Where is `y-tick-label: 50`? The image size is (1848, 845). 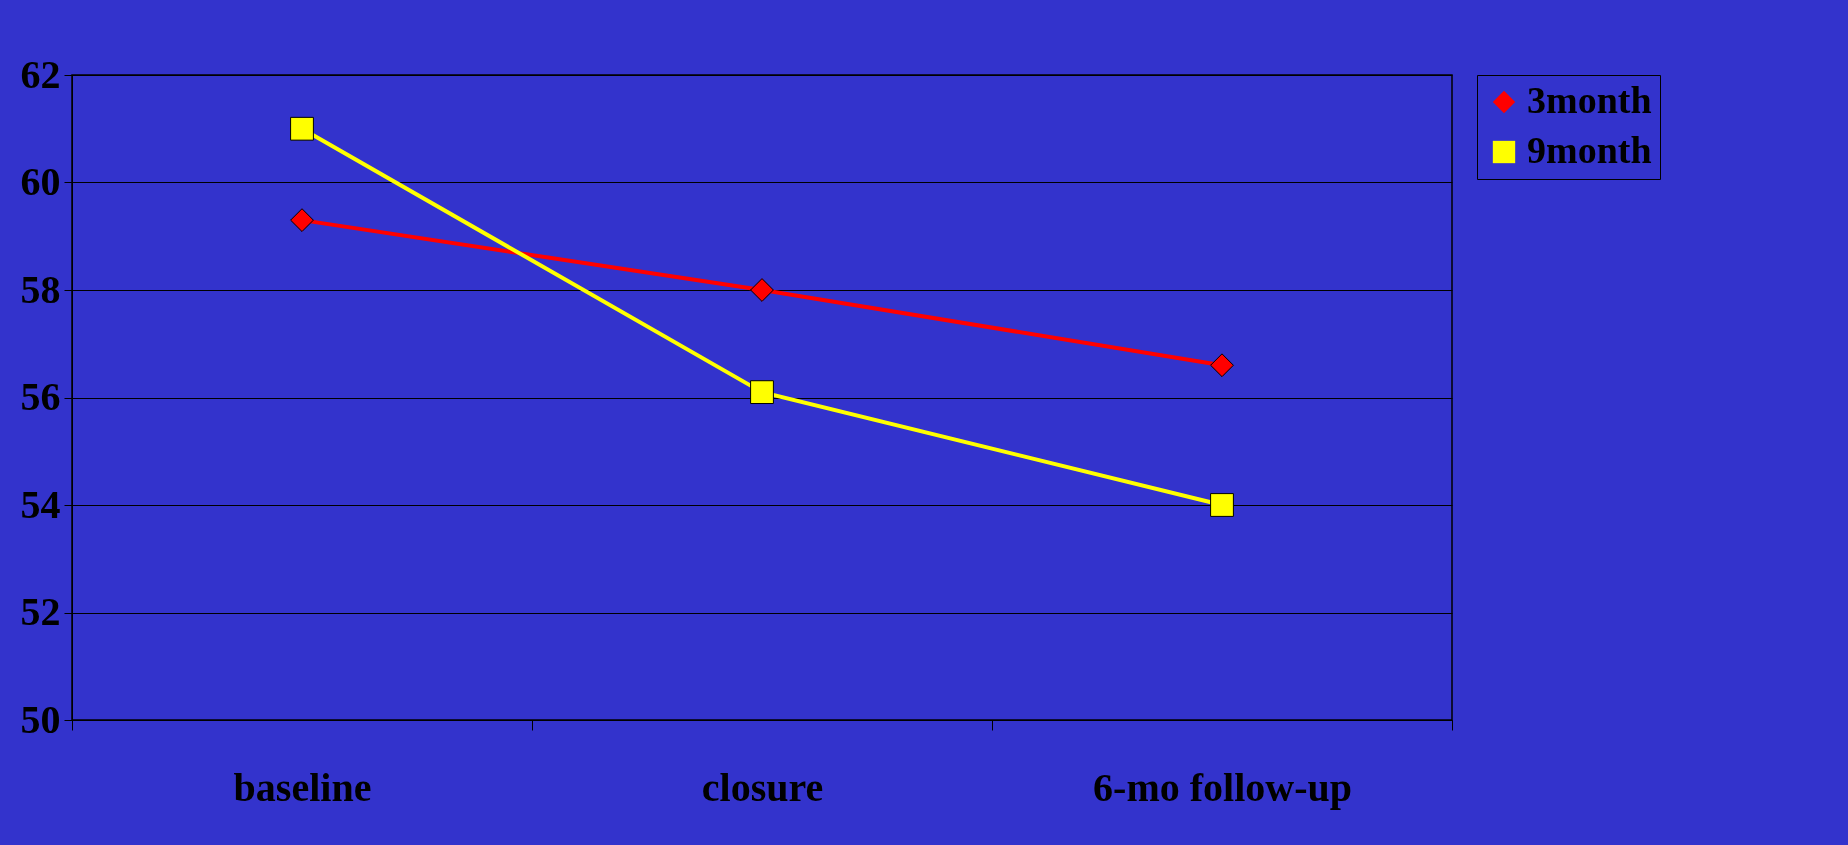 y-tick-label: 50 is located at coordinates (40, 719).